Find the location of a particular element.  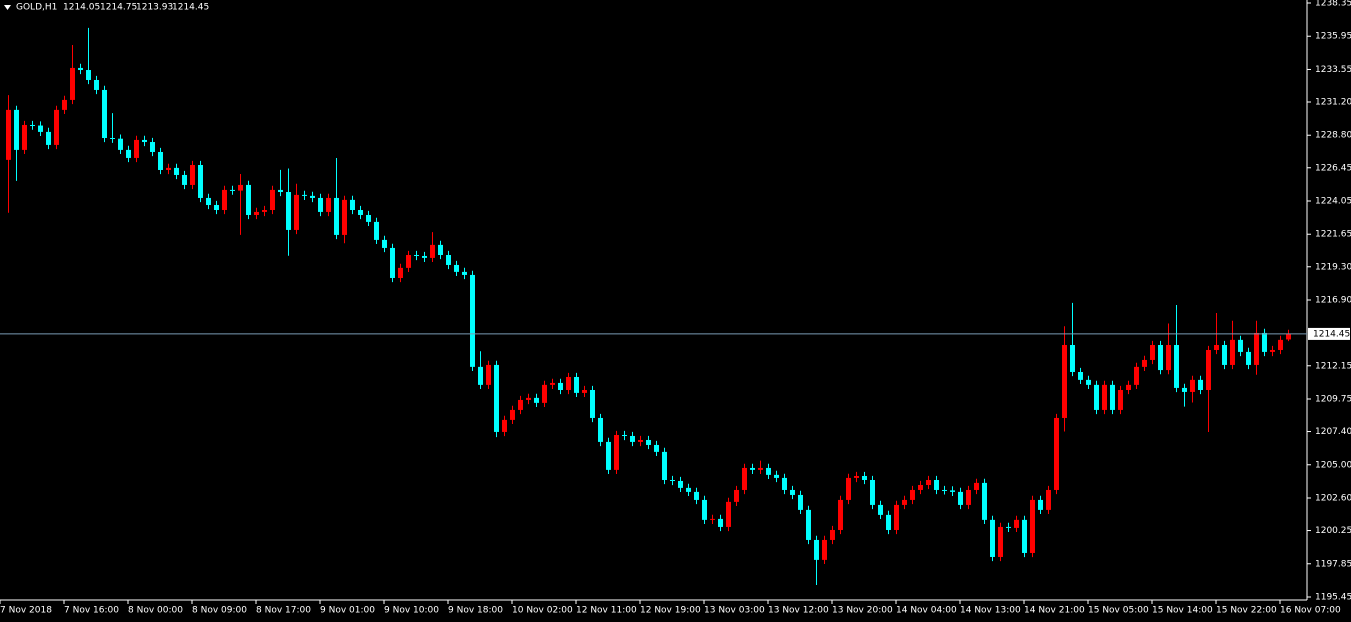

y-tick-label: 1235.95 is located at coordinates (1333, 37).